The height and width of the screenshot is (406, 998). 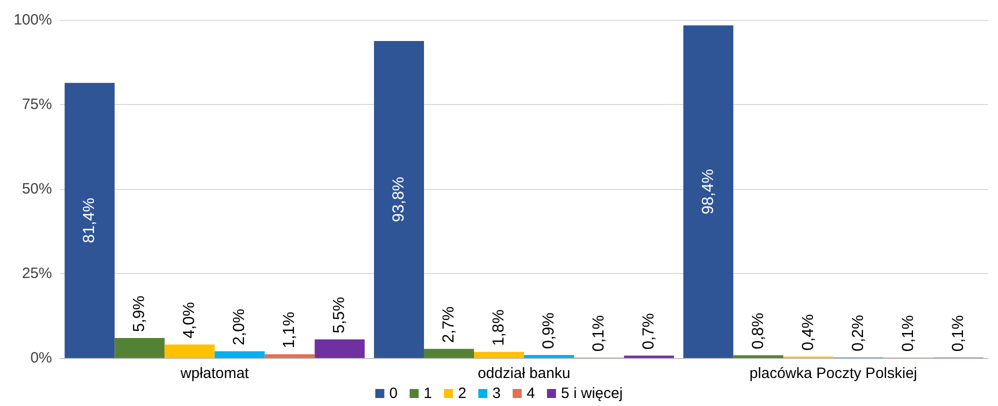 What do you see at coordinates (428, 393) in the screenshot?
I see `legend-label: 1` at bounding box center [428, 393].